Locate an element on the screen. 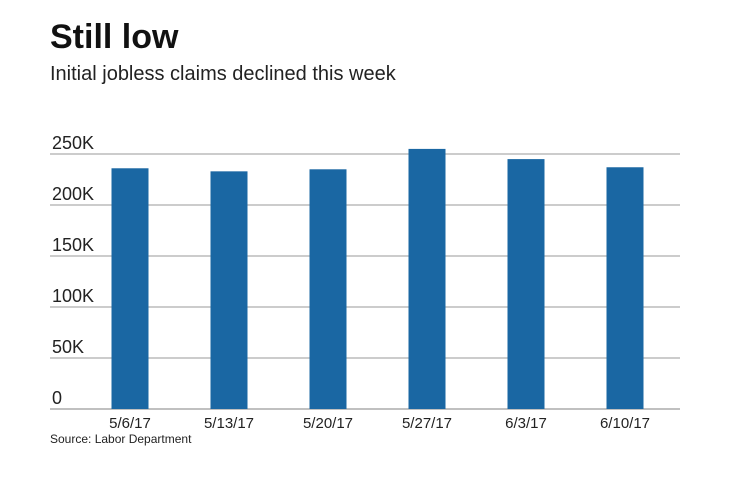 This screenshot has height=482, width=740. y-tick-label: 50K is located at coordinates (68, 347).